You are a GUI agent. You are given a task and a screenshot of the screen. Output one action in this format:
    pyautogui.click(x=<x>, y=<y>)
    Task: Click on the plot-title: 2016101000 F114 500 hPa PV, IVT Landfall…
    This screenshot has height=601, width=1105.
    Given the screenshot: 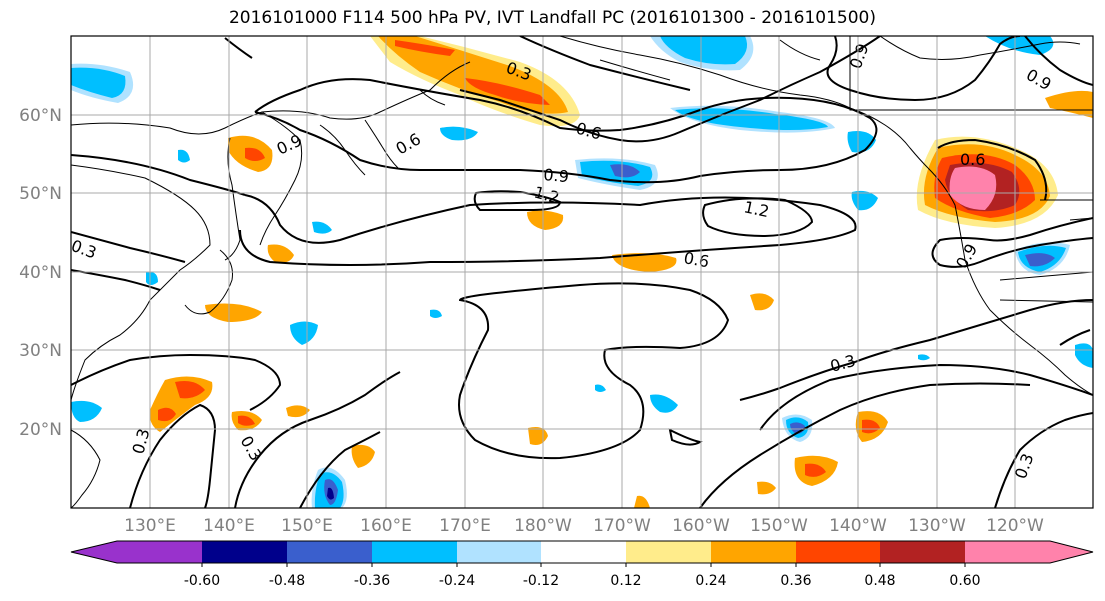 What is the action you would take?
    pyautogui.click(x=552, y=18)
    